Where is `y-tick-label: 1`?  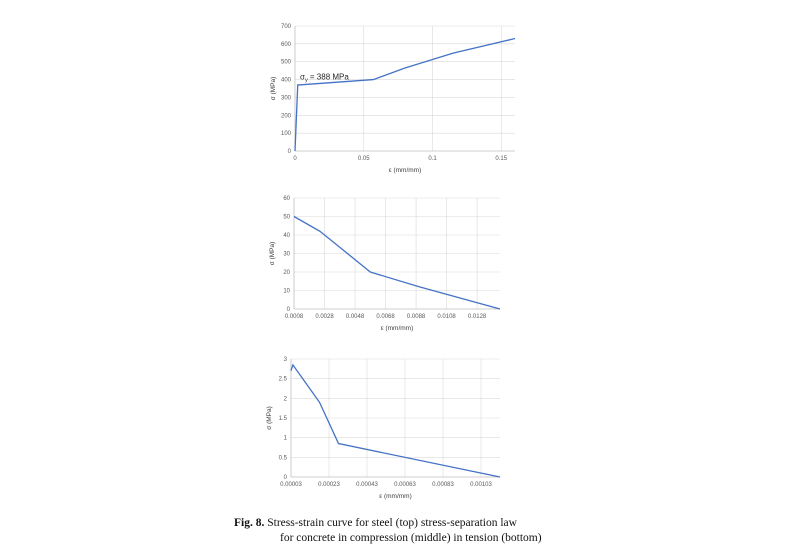 y-tick-label: 1 is located at coordinates (286, 439).